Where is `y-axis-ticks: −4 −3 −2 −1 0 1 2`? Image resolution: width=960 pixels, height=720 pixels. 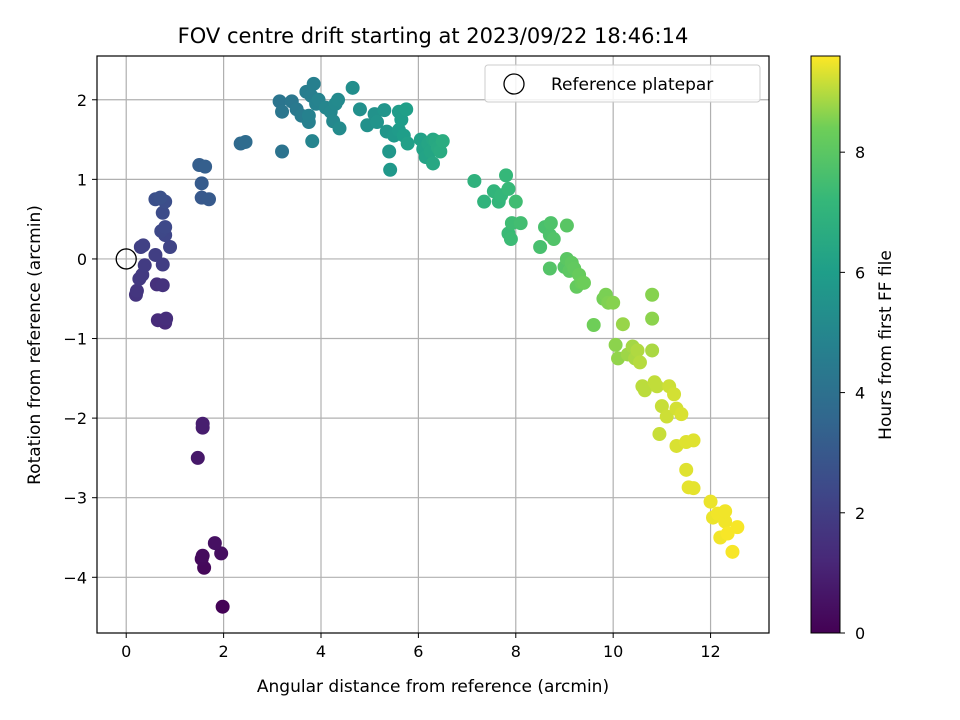
y-axis-ticks: −4 −3 −2 −1 0 1 2 is located at coordinates (80, 339).